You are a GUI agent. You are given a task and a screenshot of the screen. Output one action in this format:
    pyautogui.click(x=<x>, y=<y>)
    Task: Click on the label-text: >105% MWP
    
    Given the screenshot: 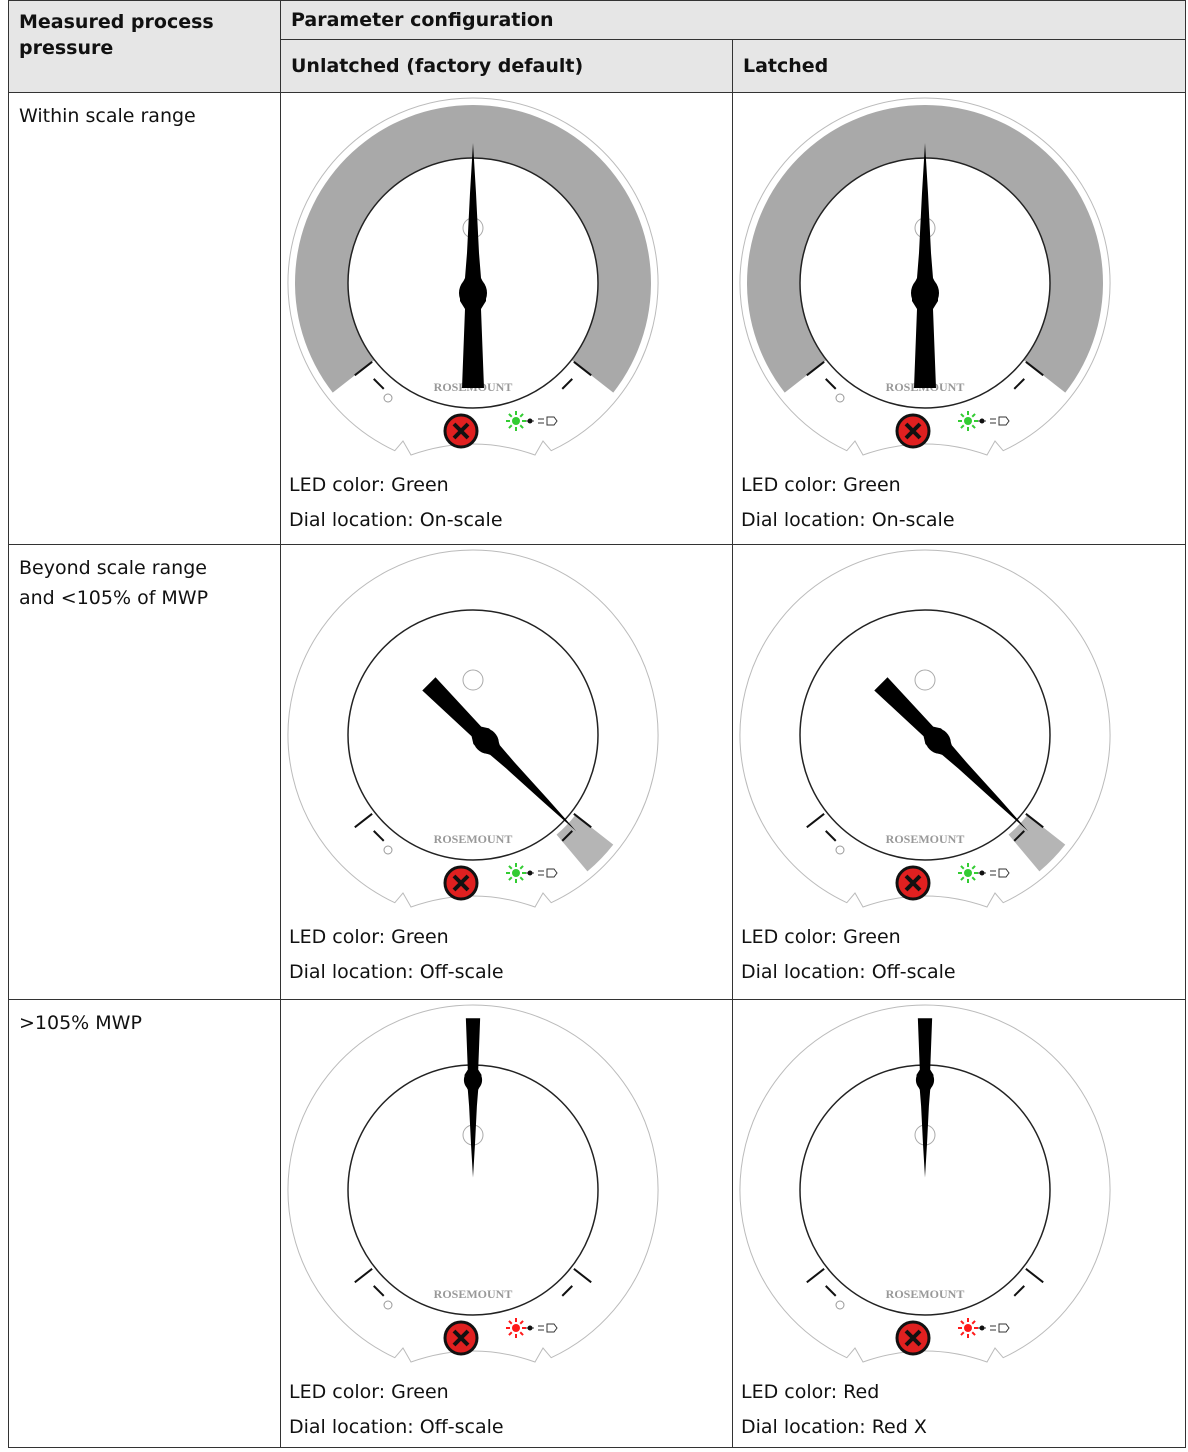 What is the action you would take?
    pyautogui.click(x=80, y=1023)
    